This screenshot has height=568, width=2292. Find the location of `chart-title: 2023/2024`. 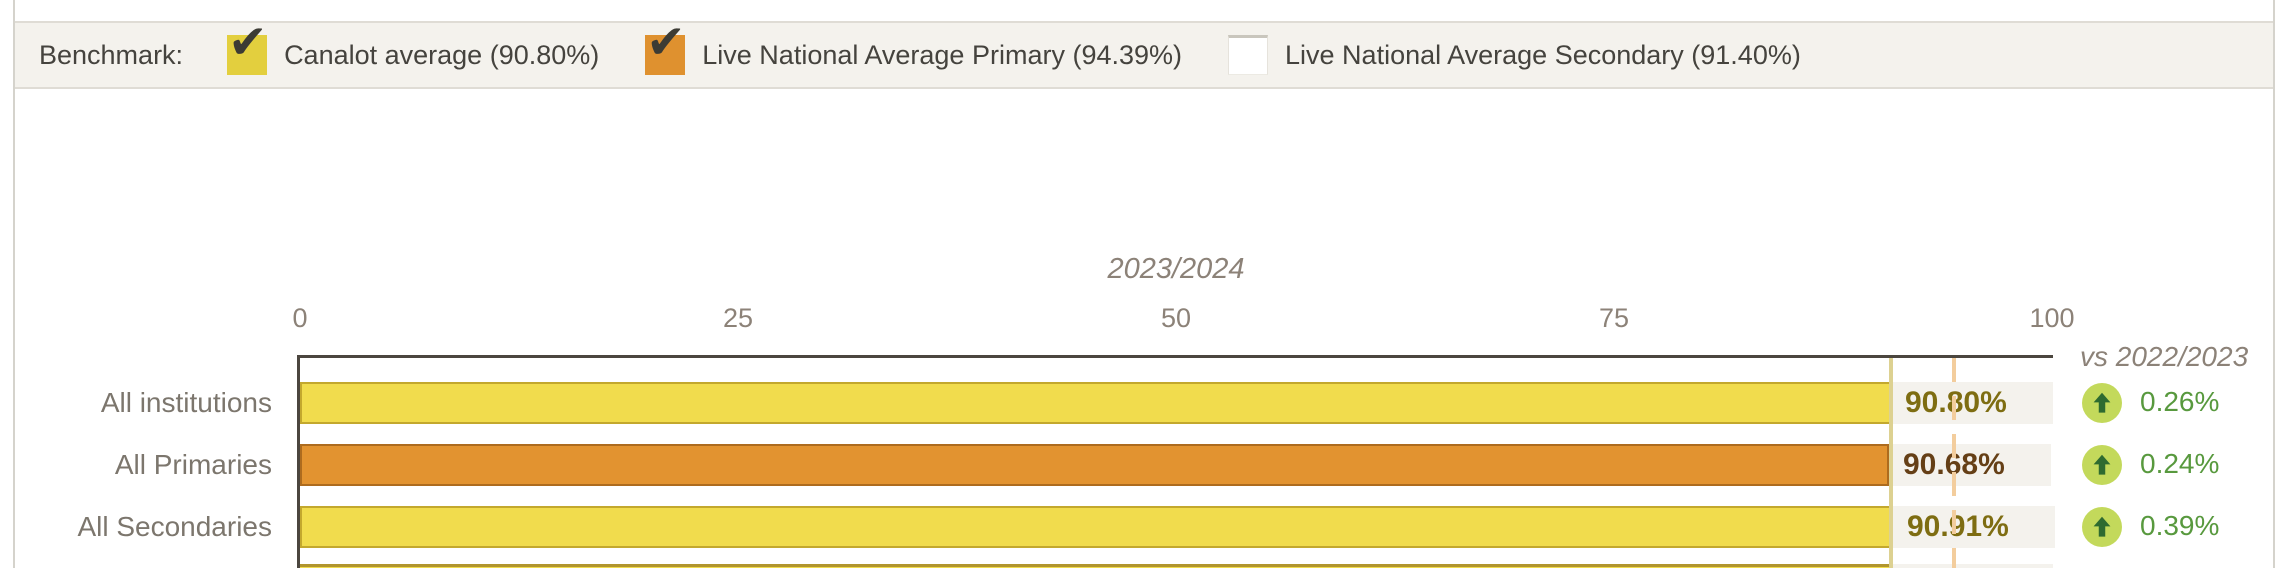

chart-title: 2023/2024 is located at coordinates (1176, 269).